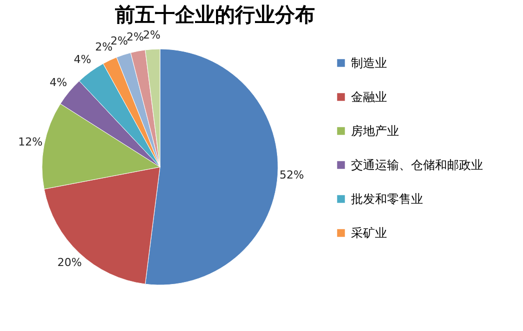  What do you see at coordinates (30, 141) in the screenshot?
I see `data-label: 12%` at bounding box center [30, 141].